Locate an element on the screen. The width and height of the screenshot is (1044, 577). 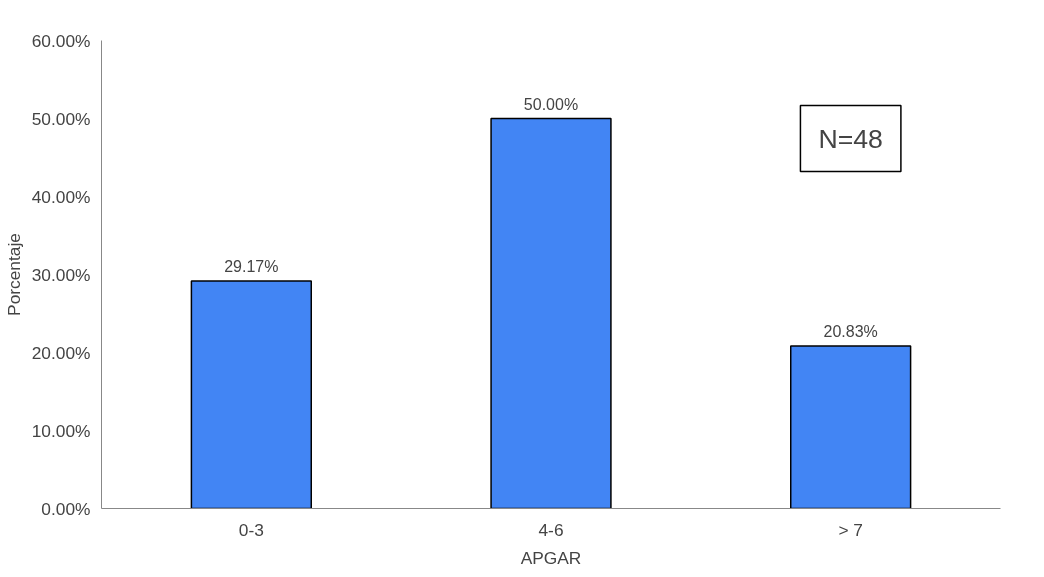
y-tick-label: 60.00% is located at coordinates (61, 40).